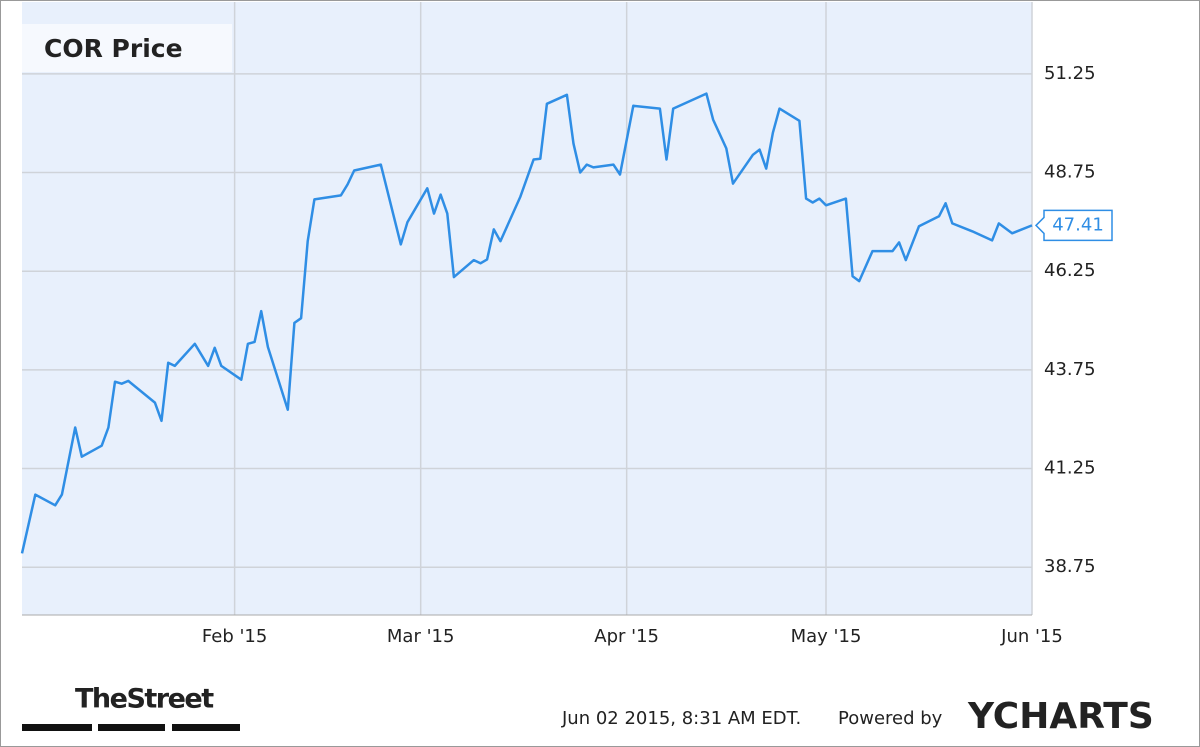  What do you see at coordinates (626, 636) in the screenshot?
I see `x-tick-label: Apr '15` at bounding box center [626, 636].